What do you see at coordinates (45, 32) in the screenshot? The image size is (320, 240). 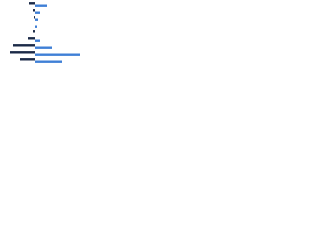 I see `chart` at bounding box center [45, 32].